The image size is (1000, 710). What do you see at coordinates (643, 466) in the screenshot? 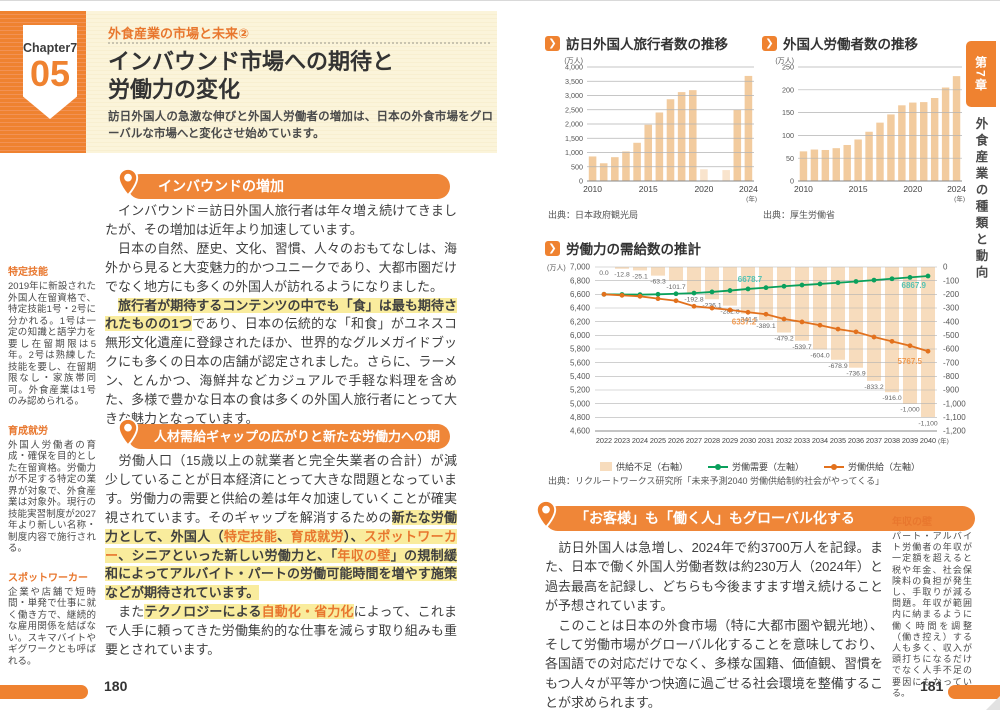
I see `legend-item: 供給不足（右軸）` at bounding box center [643, 466].